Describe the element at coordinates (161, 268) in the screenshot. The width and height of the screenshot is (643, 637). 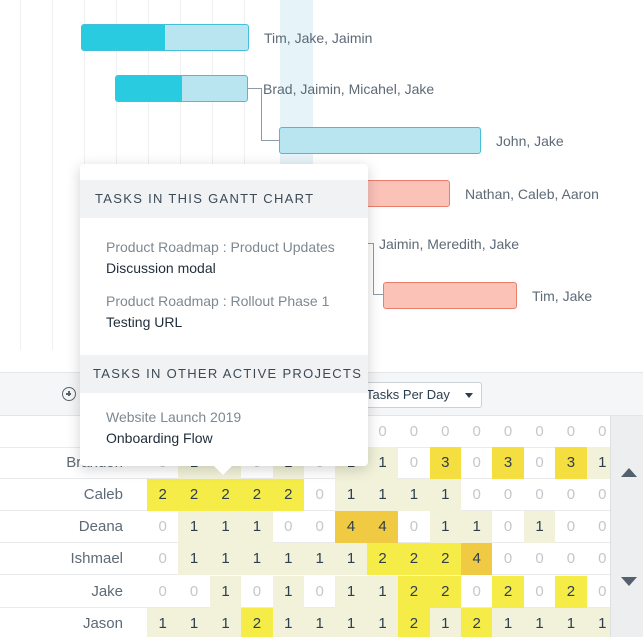
I see `task-name-link: Discussion modal` at that location.